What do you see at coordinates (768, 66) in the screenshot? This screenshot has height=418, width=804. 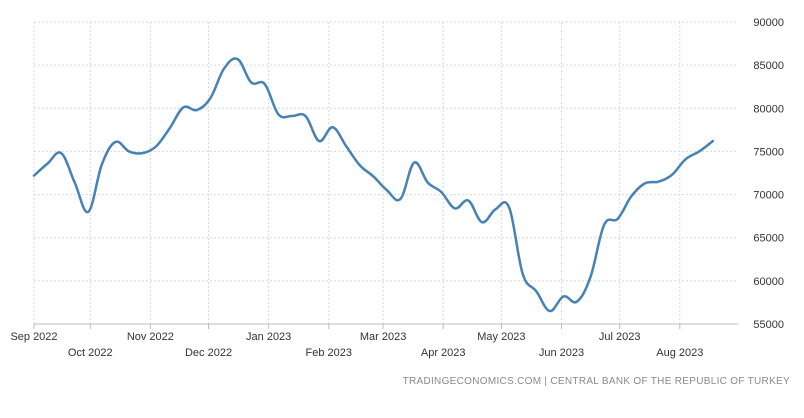 I see `y-tick-label: 85000` at bounding box center [768, 66].